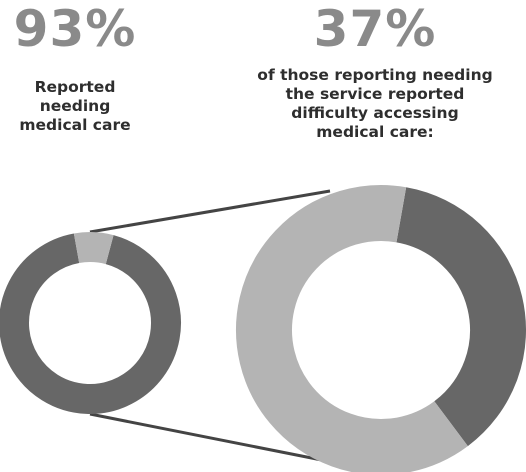 This screenshot has width=526, height=472. Describe the element at coordinates (375, 29) in the screenshot. I see `right-stat-value: 37%` at that location.